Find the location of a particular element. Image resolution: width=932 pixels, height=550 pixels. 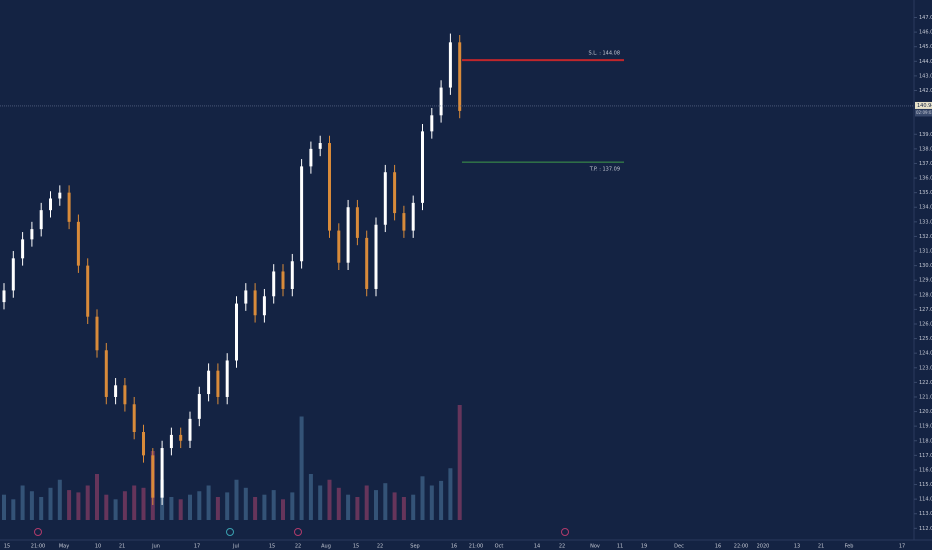

x-tick-label: 15 is located at coordinates (7, 547).